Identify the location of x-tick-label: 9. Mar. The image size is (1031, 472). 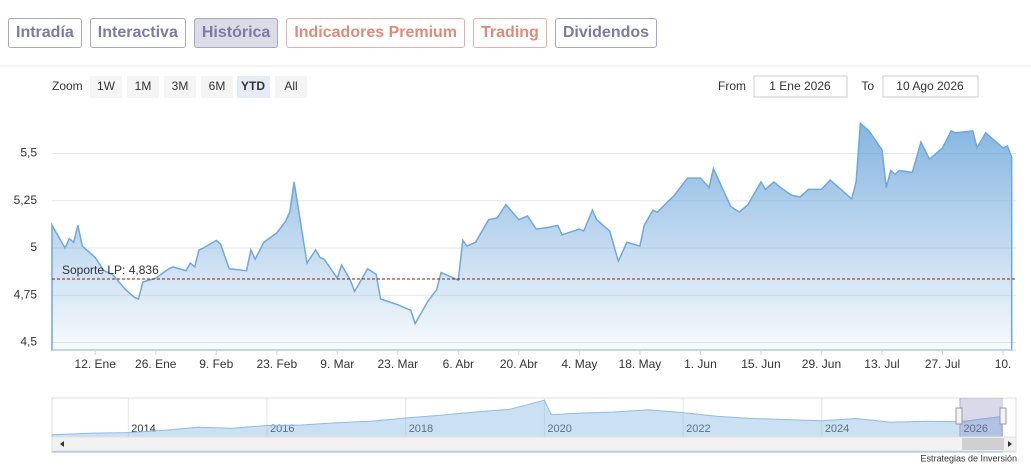
(337, 364).